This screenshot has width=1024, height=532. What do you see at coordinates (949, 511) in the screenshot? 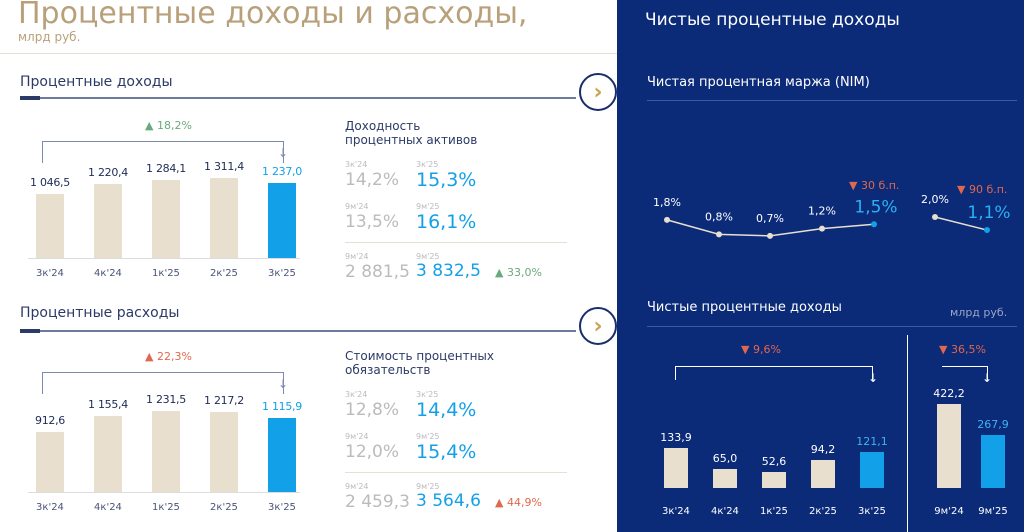
I see `category-label: 9м'24` at bounding box center [949, 511].